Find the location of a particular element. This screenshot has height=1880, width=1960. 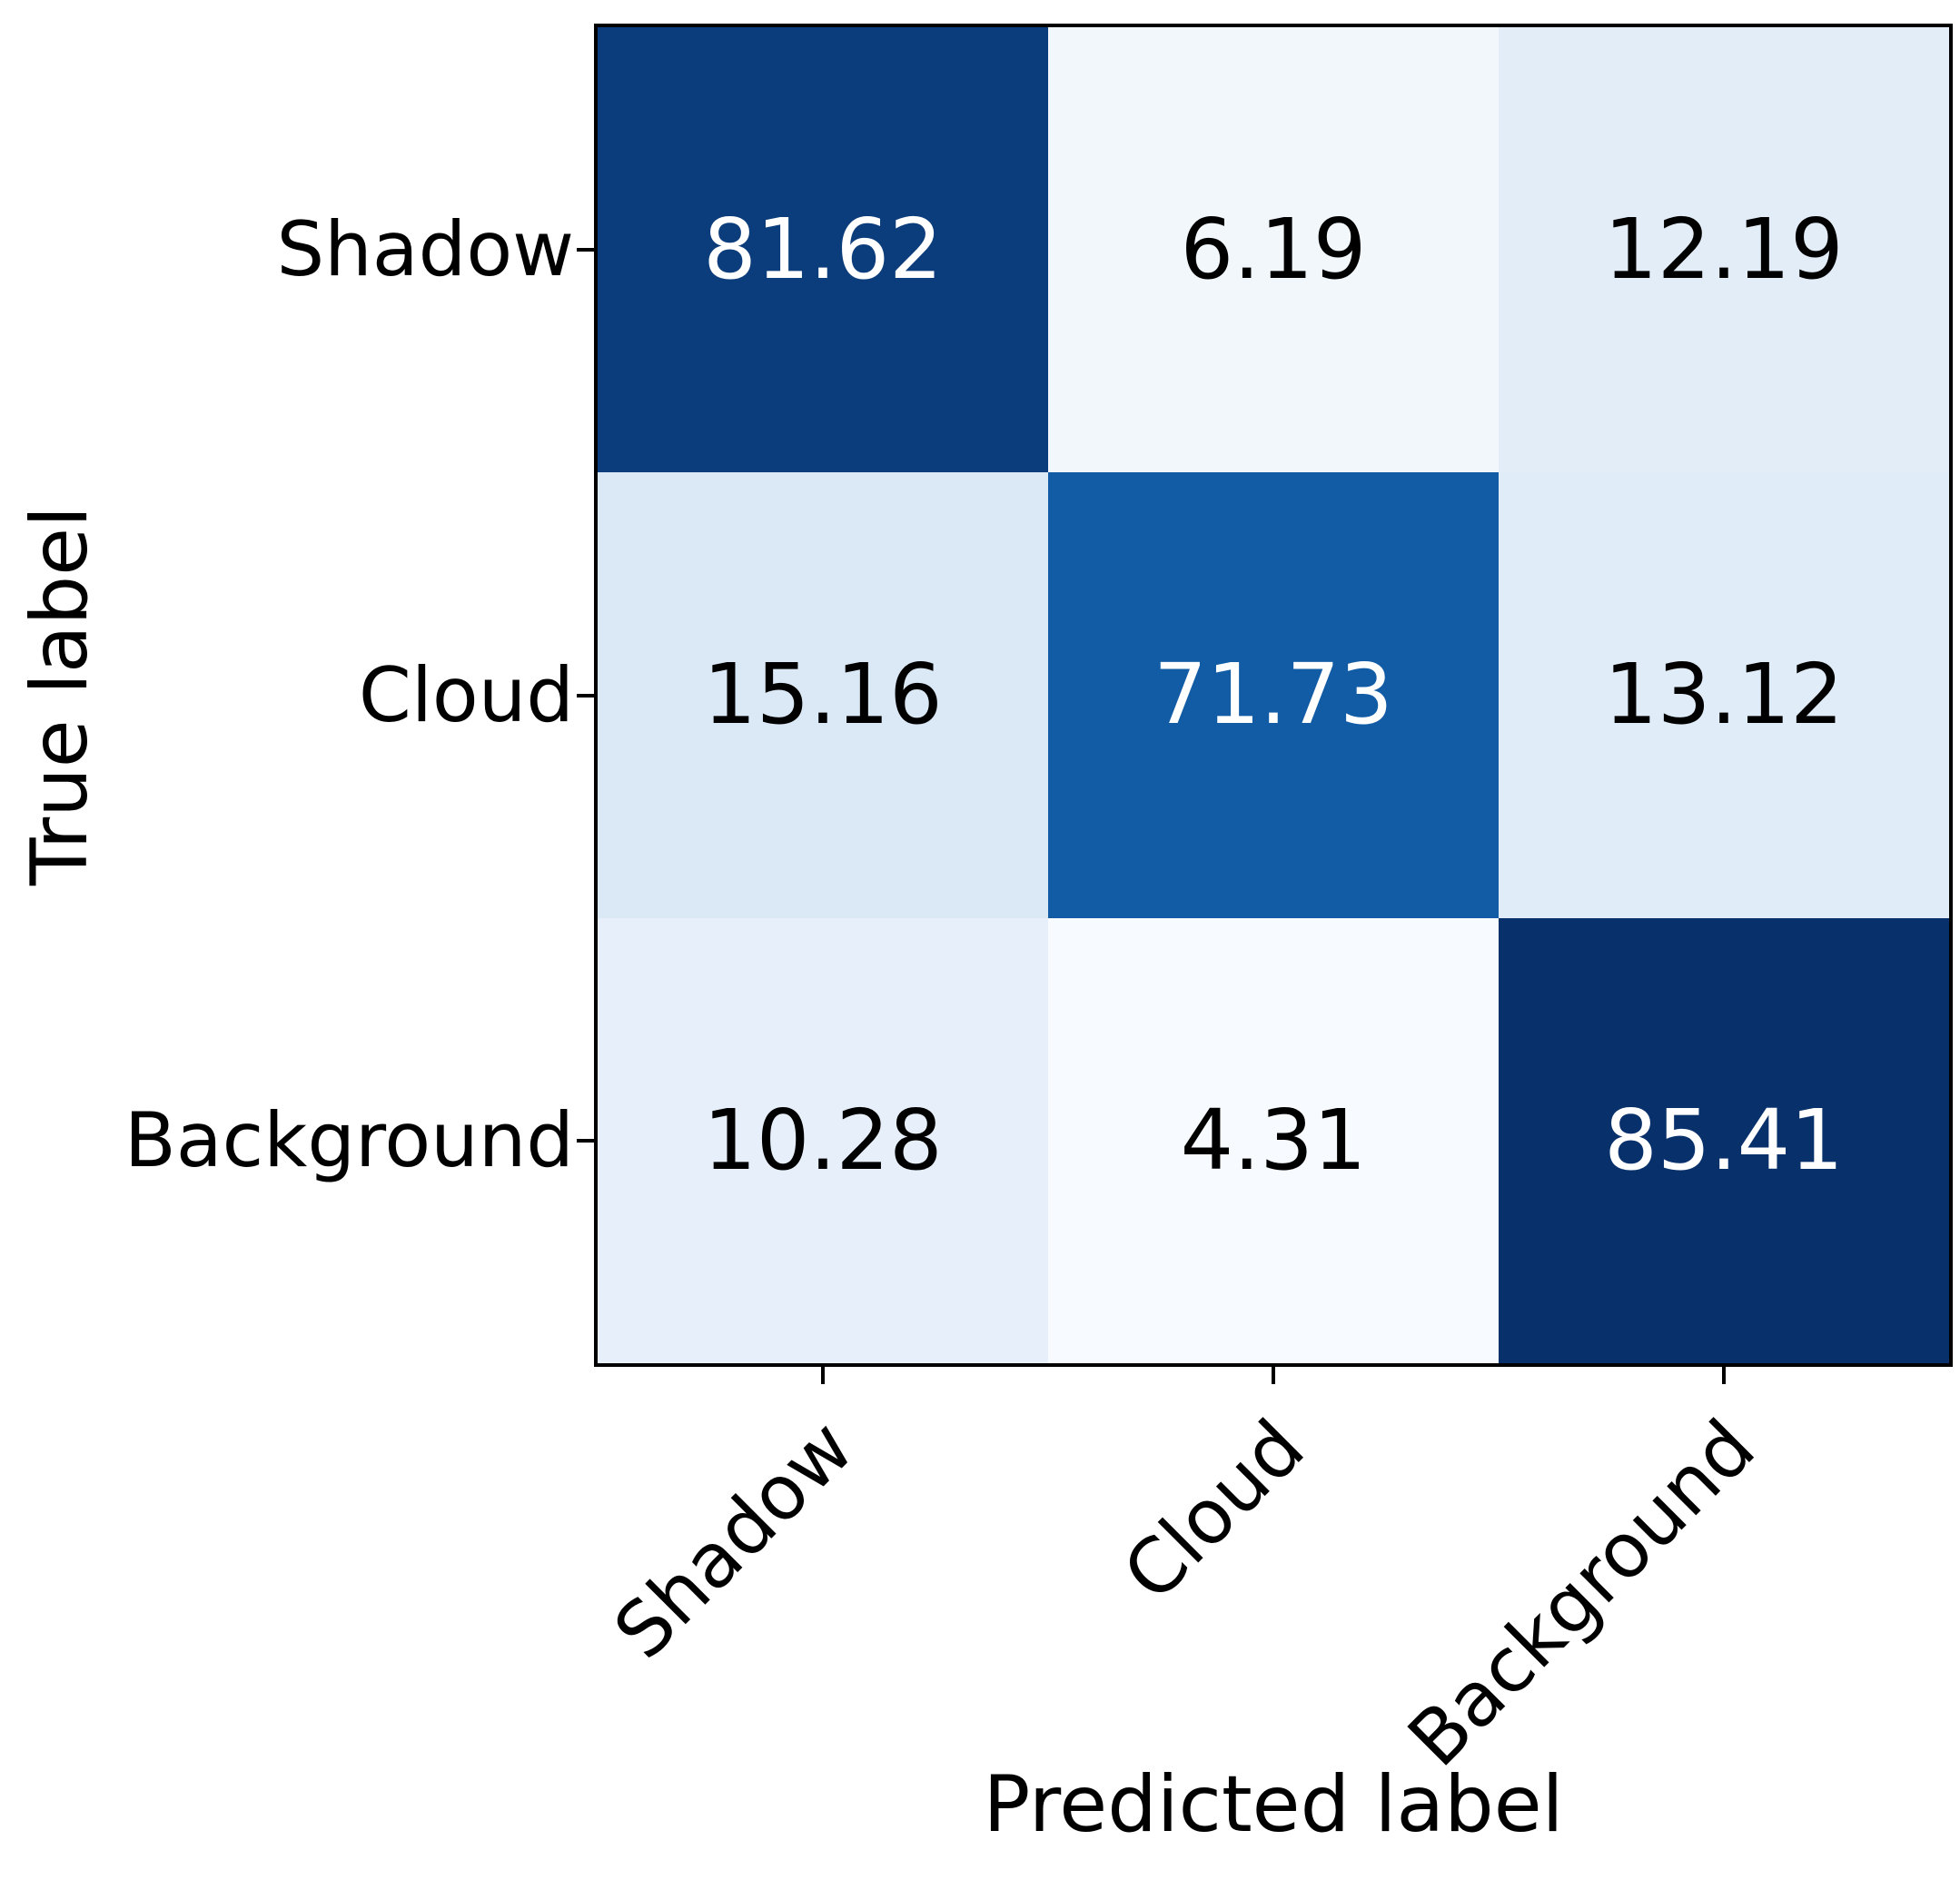

y-axis-label: True label is located at coordinates (60, 695).